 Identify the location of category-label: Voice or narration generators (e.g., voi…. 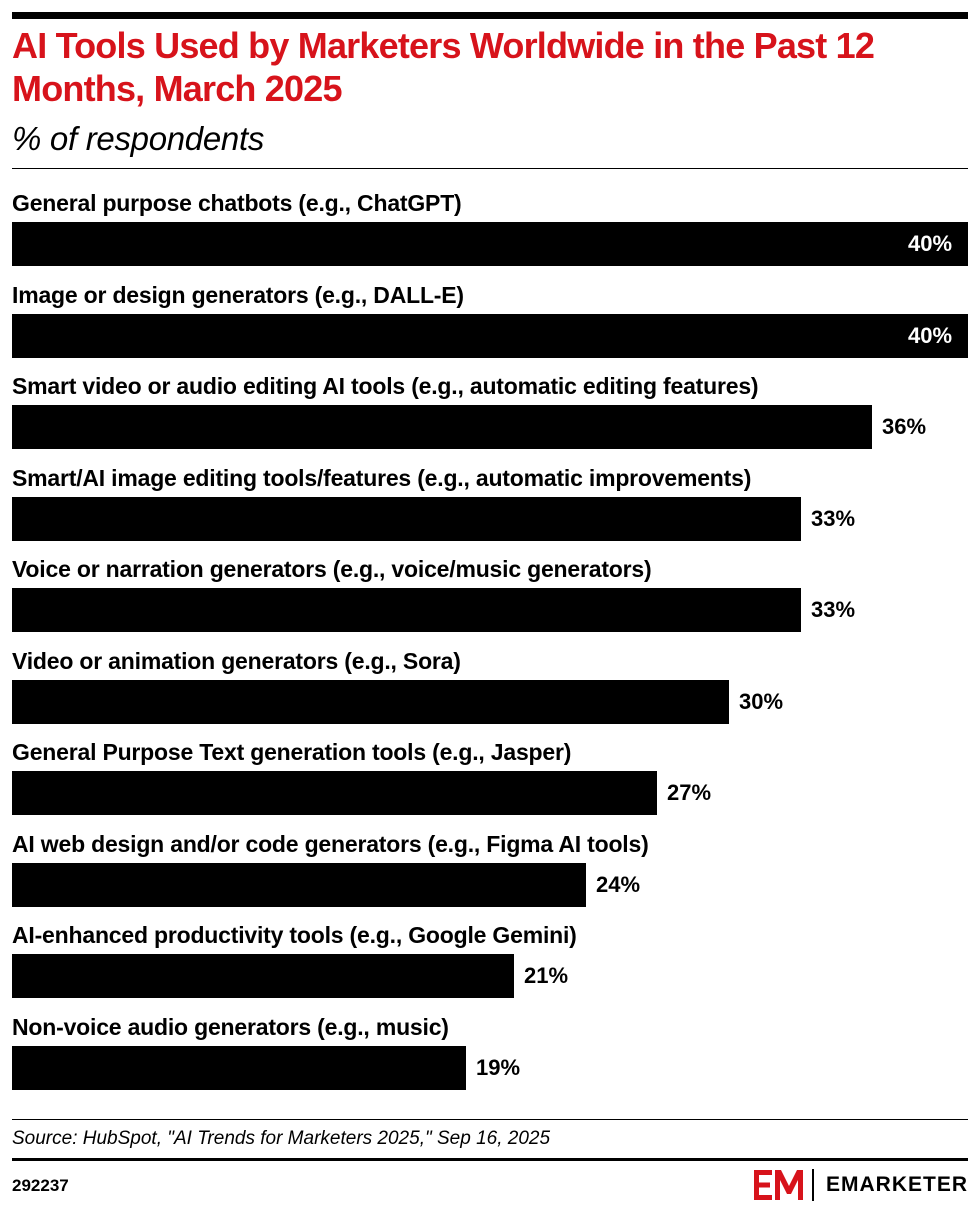
(332, 569).